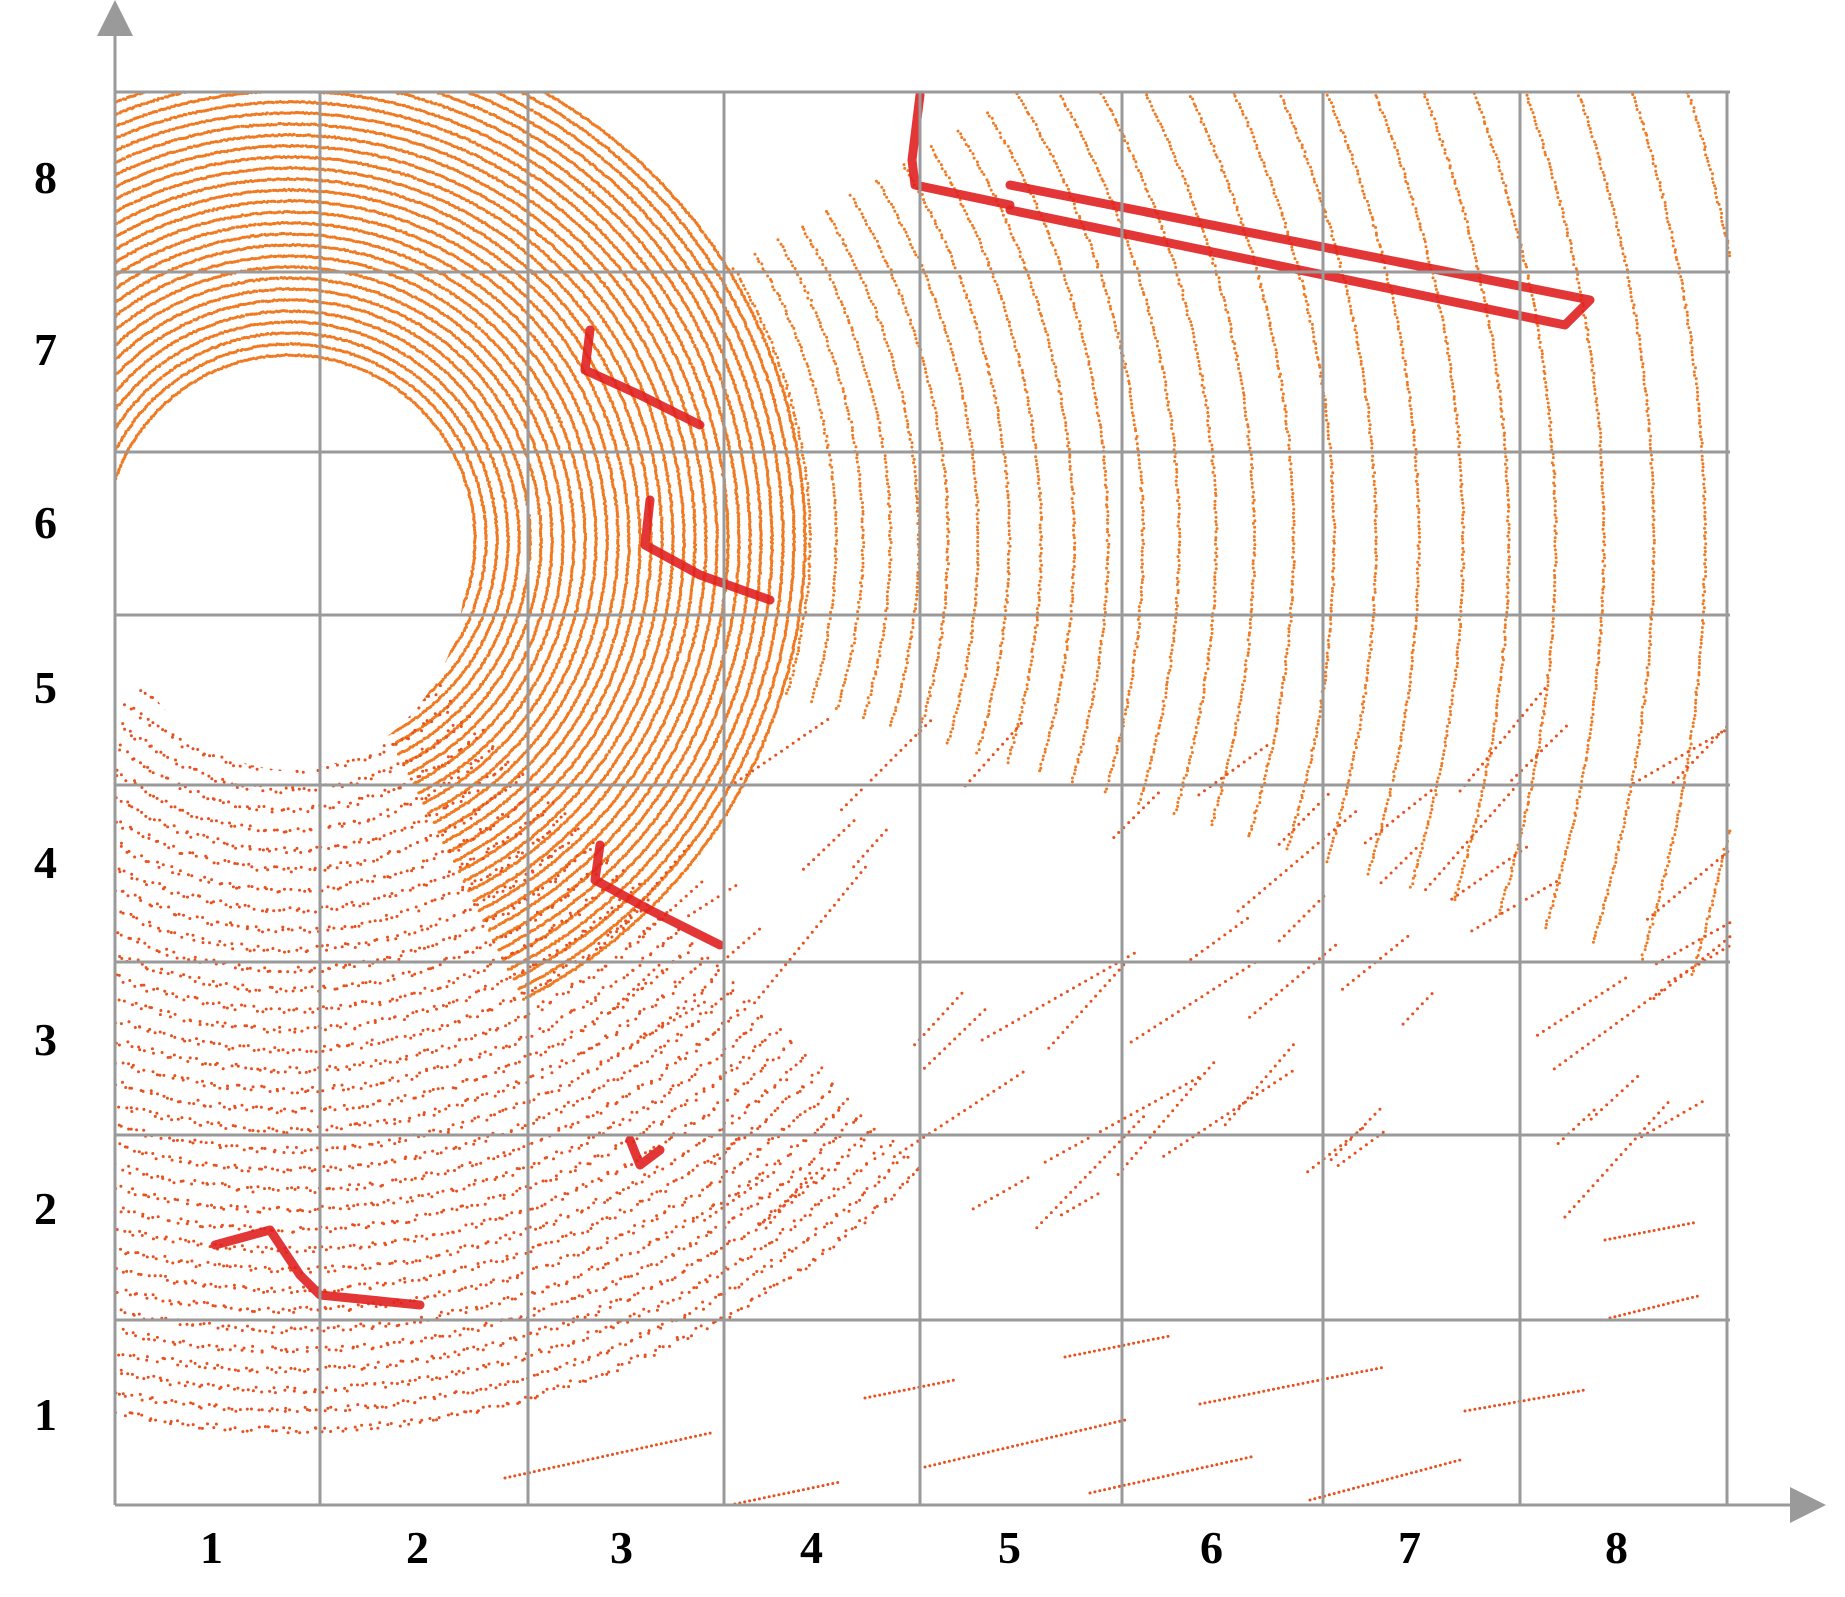  I want to click on y-tick-label: 2, so click(45, 1208).